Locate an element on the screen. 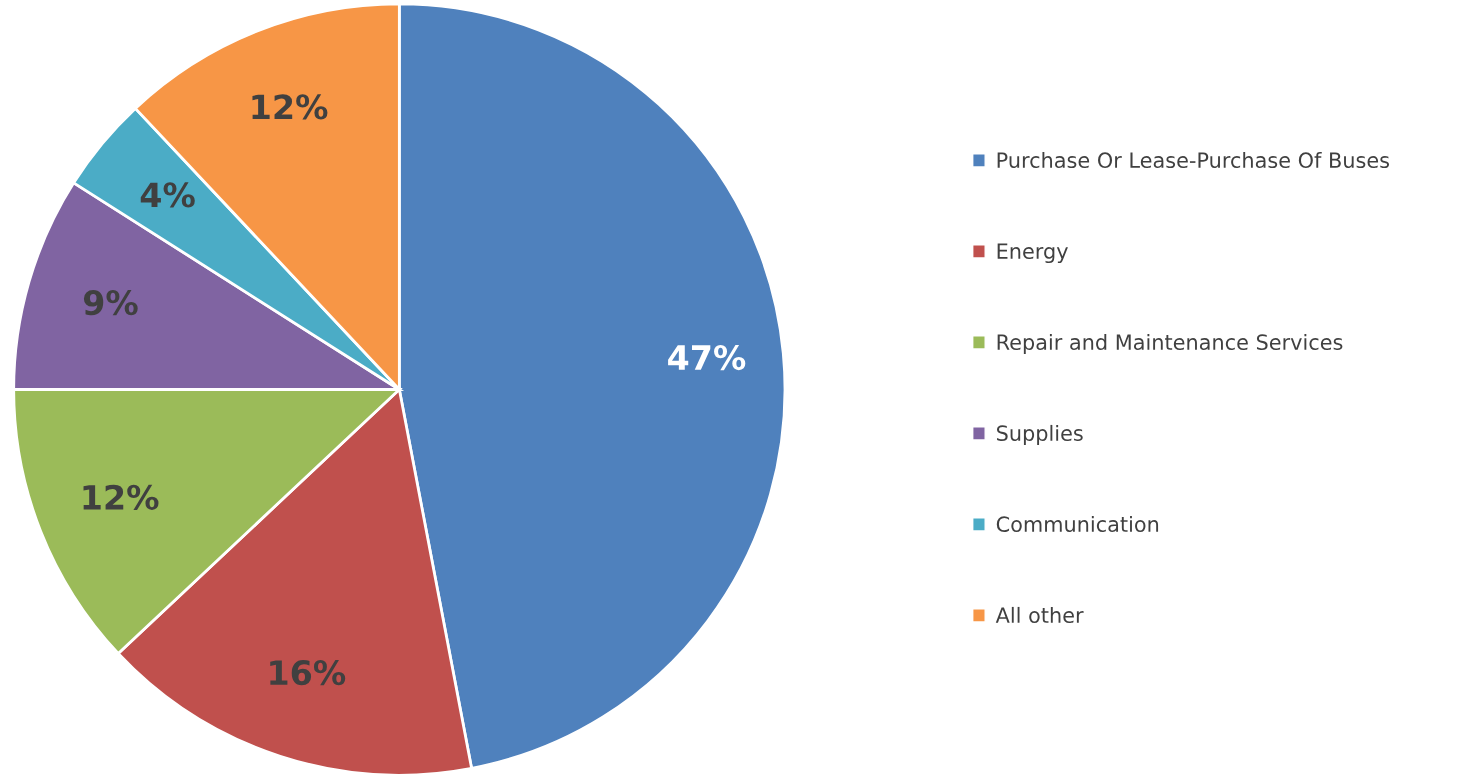 This screenshot has width=1479, height=779. data-label: 16% is located at coordinates (308, 673).